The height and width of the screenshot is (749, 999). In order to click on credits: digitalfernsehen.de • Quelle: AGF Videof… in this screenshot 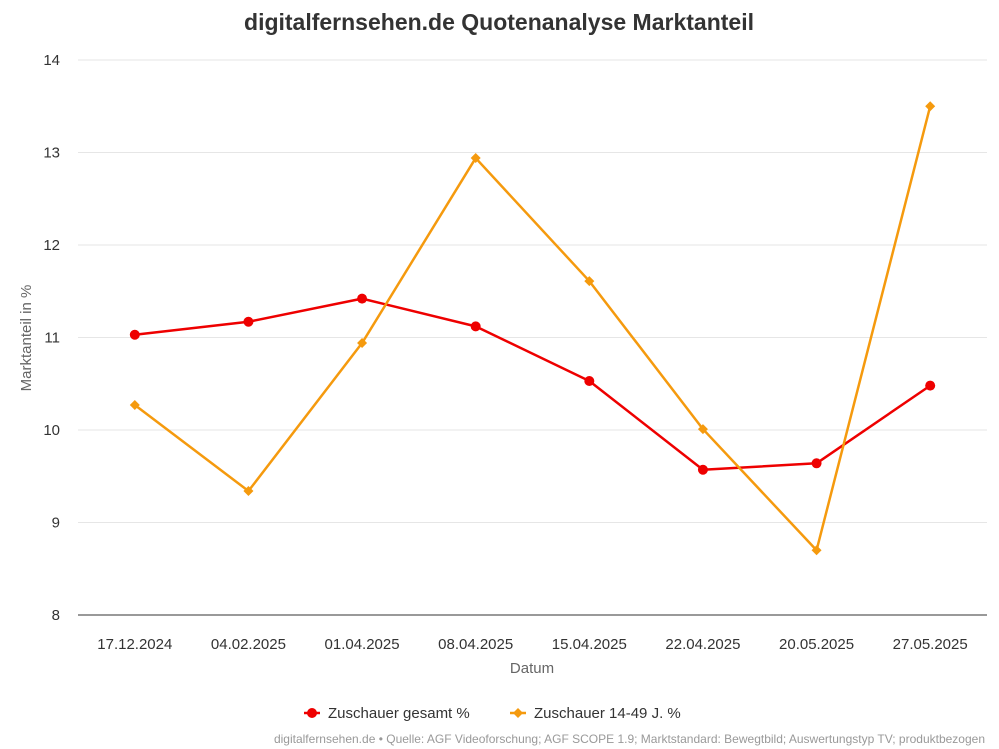, I will do `click(629, 739)`.